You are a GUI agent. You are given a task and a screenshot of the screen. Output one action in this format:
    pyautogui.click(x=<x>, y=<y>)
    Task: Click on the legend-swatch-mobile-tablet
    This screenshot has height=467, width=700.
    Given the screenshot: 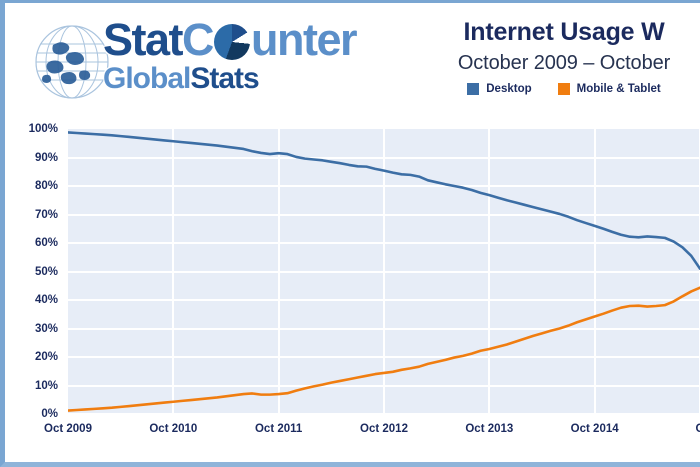 What is the action you would take?
    pyautogui.click(x=563, y=89)
    